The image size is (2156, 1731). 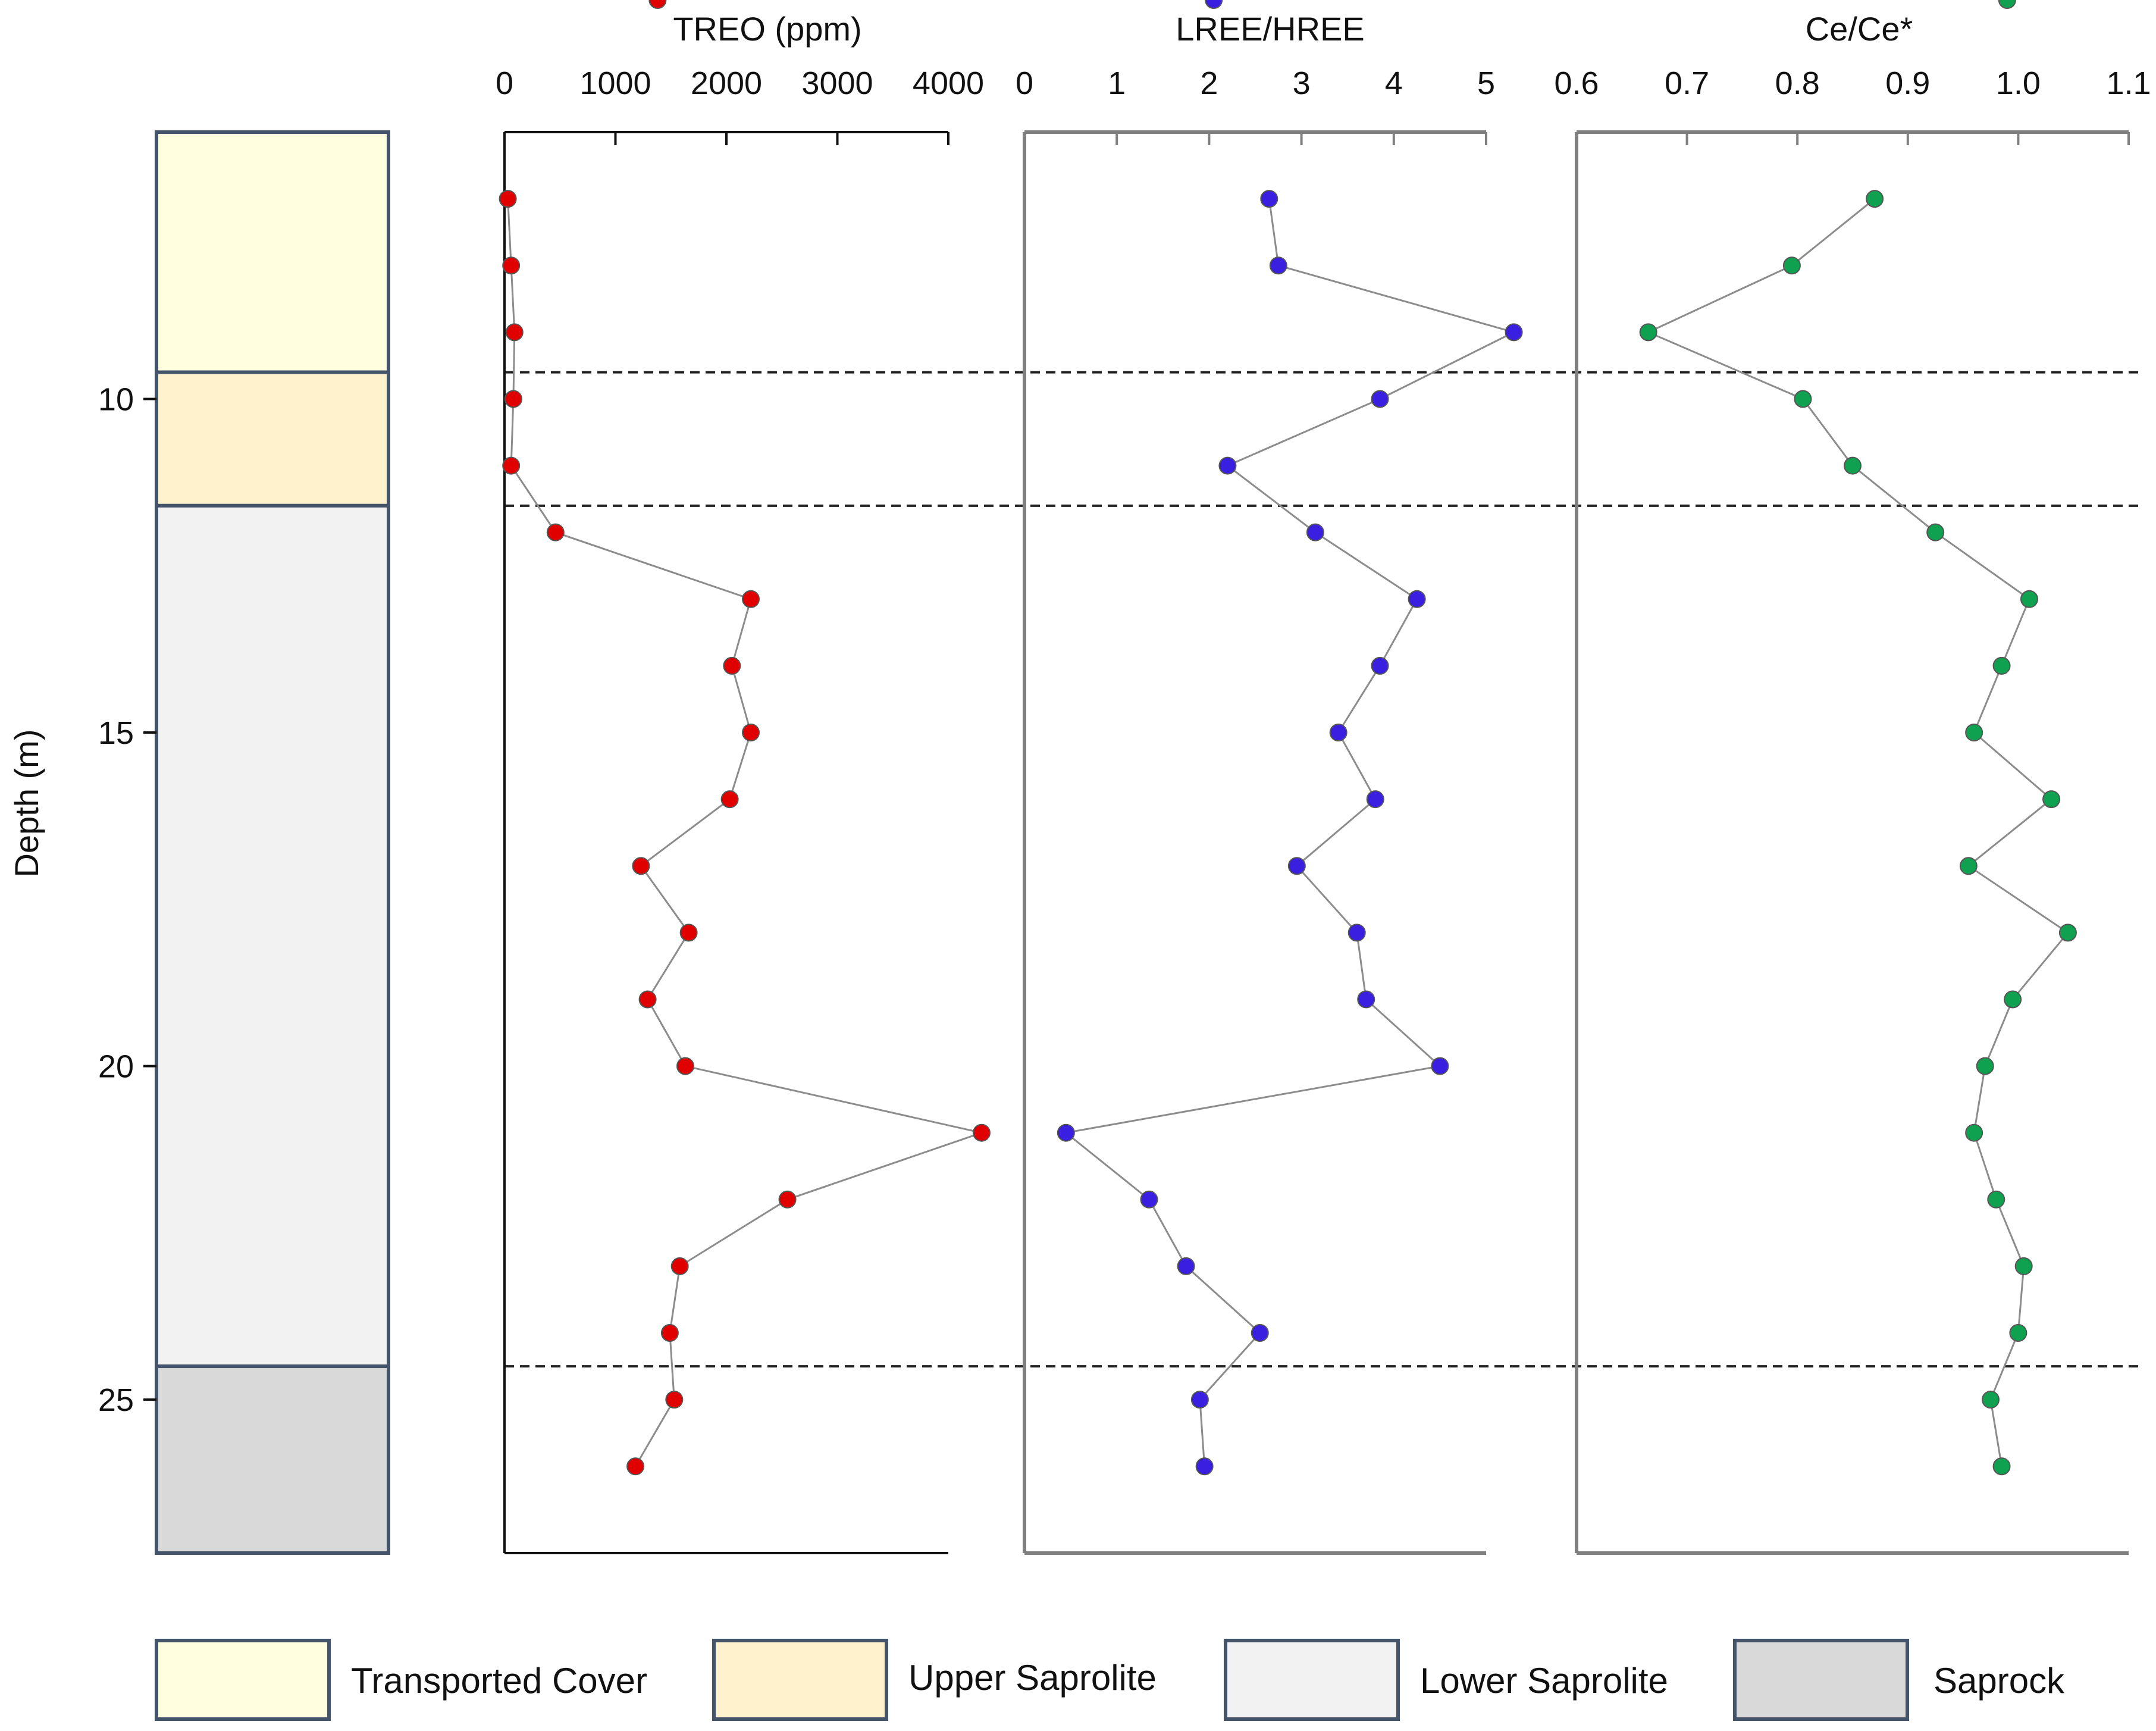 What do you see at coordinates (82, 899) in the screenshot?
I see `depth-axis: Depth (m) 10 15 20 25` at bounding box center [82, 899].